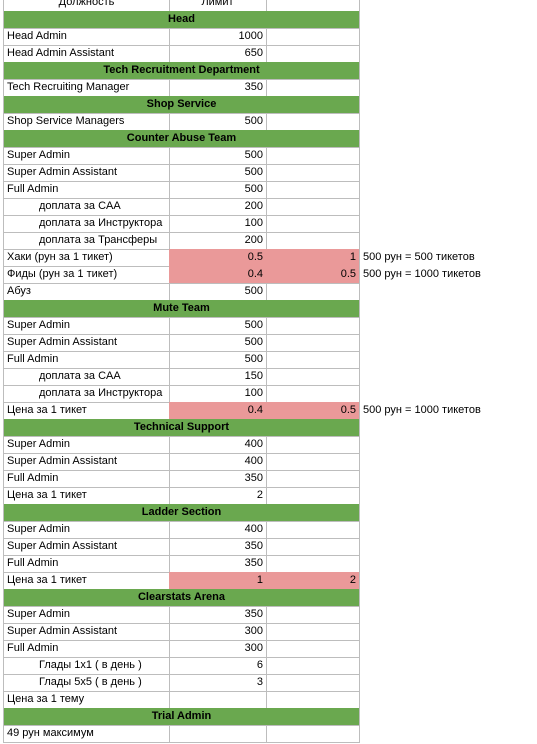  Describe the element at coordinates (86, 275) in the screenshot. I see `table-cell: Фиды (рун за 1 тикет)` at that location.